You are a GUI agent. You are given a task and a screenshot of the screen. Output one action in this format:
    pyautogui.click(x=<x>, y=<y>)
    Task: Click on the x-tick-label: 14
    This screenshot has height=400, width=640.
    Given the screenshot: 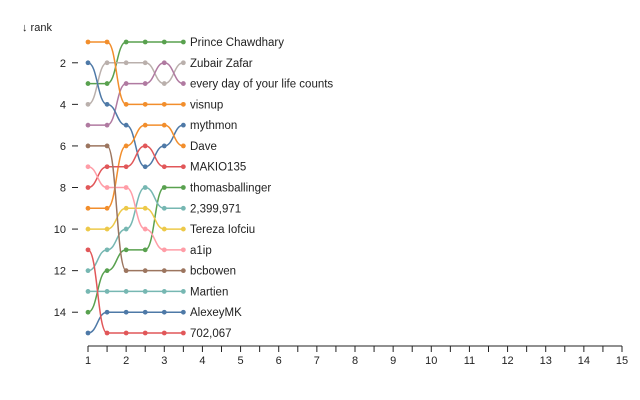 What is the action you would take?
    pyautogui.click(x=584, y=361)
    